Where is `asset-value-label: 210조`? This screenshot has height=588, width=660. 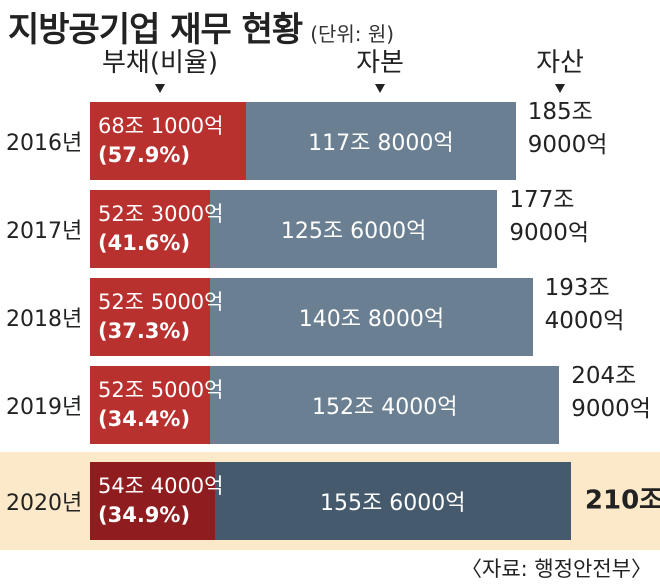
asset-value-label: 210조 is located at coordinates (622, 501).